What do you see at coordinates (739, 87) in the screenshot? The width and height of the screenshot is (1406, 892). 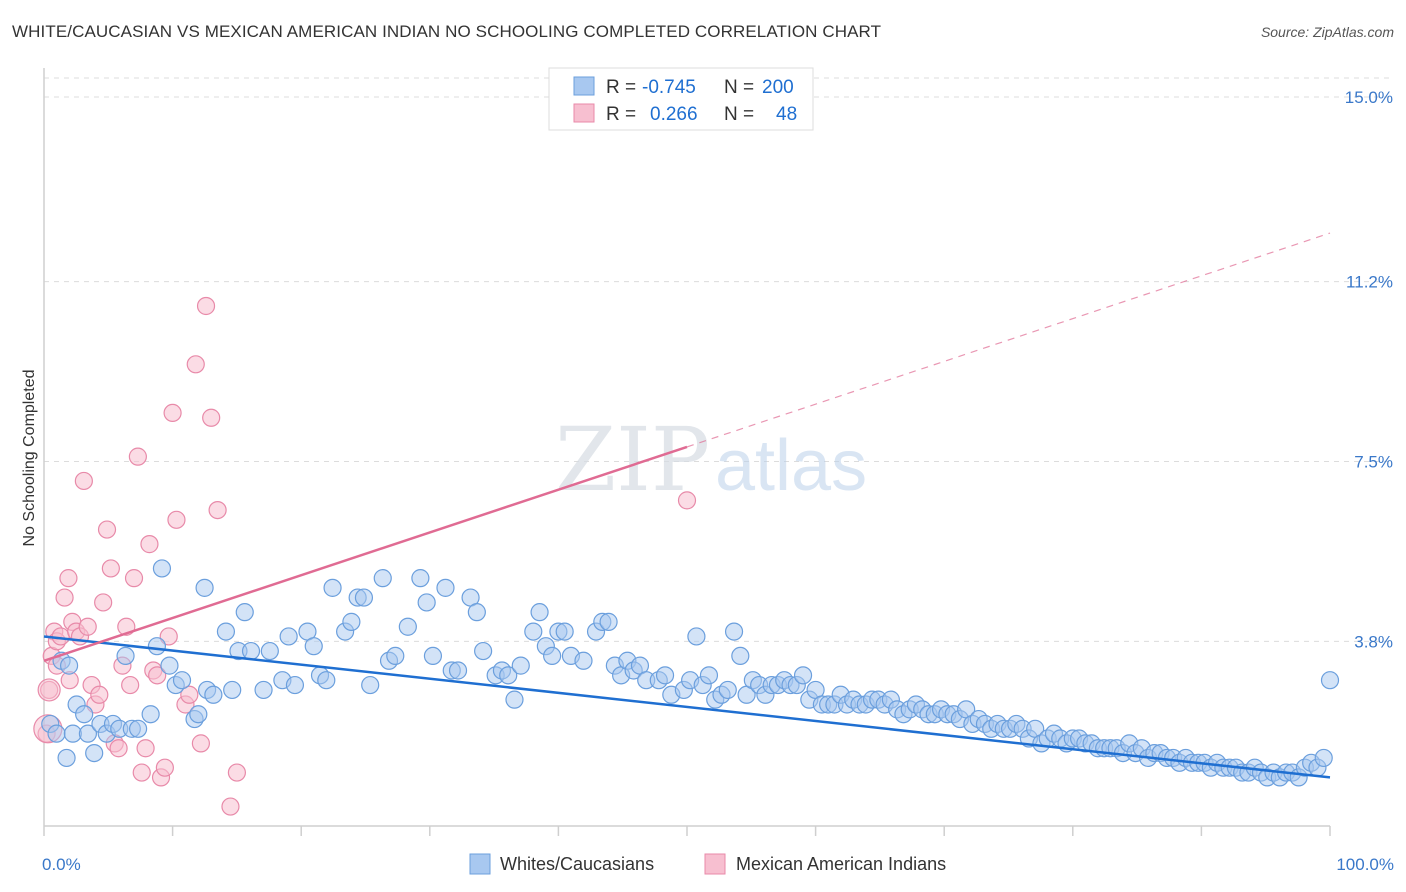 I see `legend-n-label-1: N =` at bounding box center [739, 87].